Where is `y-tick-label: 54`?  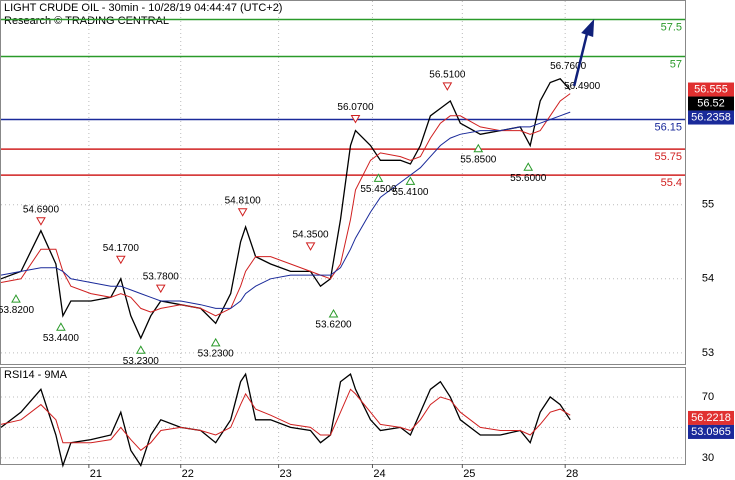 y-tick-label: 54 is located at coordinates (708, 279).